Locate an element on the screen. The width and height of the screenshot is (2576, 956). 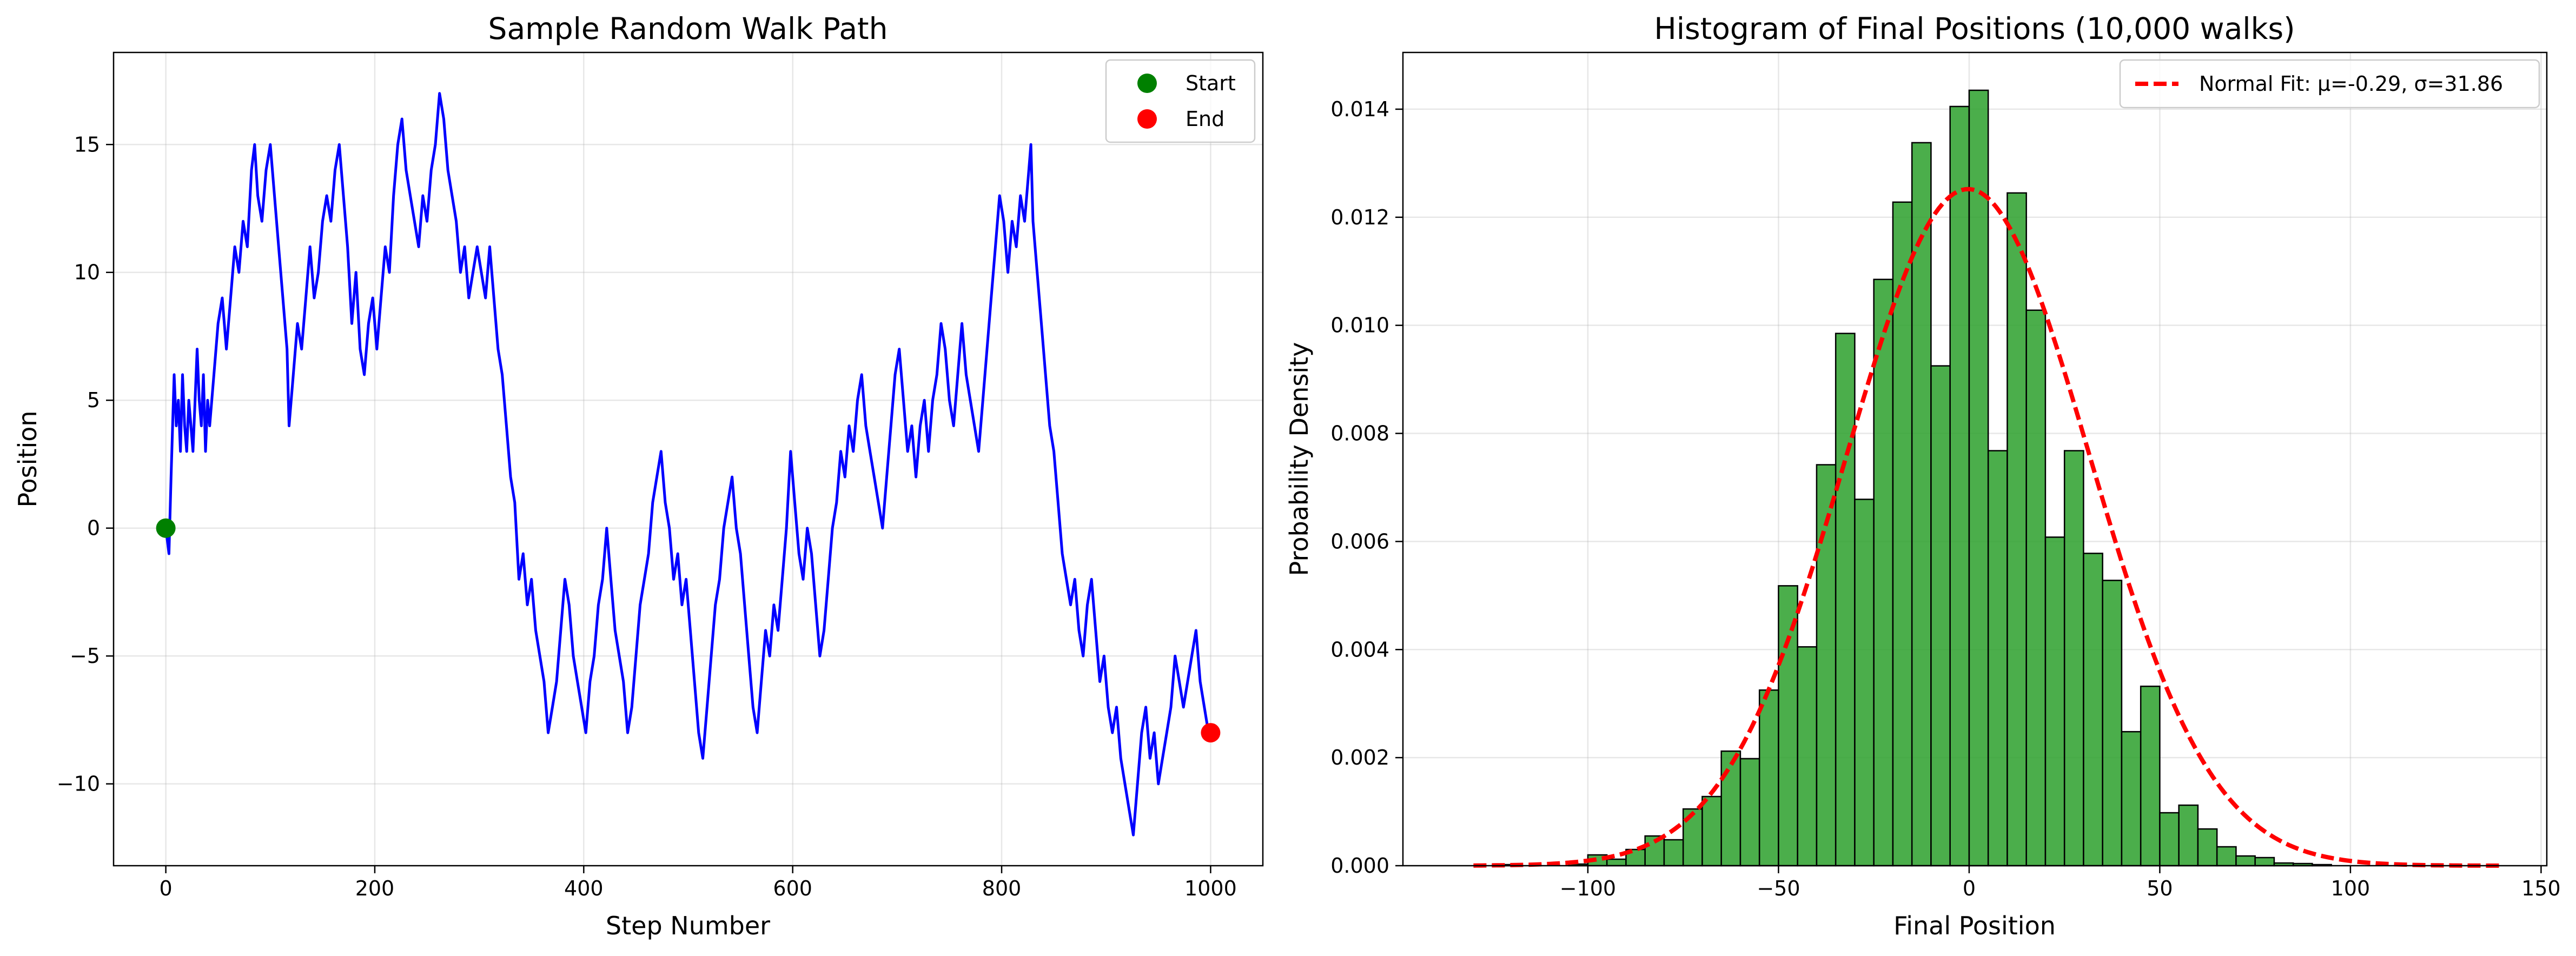
walk-ytick-label: 15 is located at coordinates (87, 144).